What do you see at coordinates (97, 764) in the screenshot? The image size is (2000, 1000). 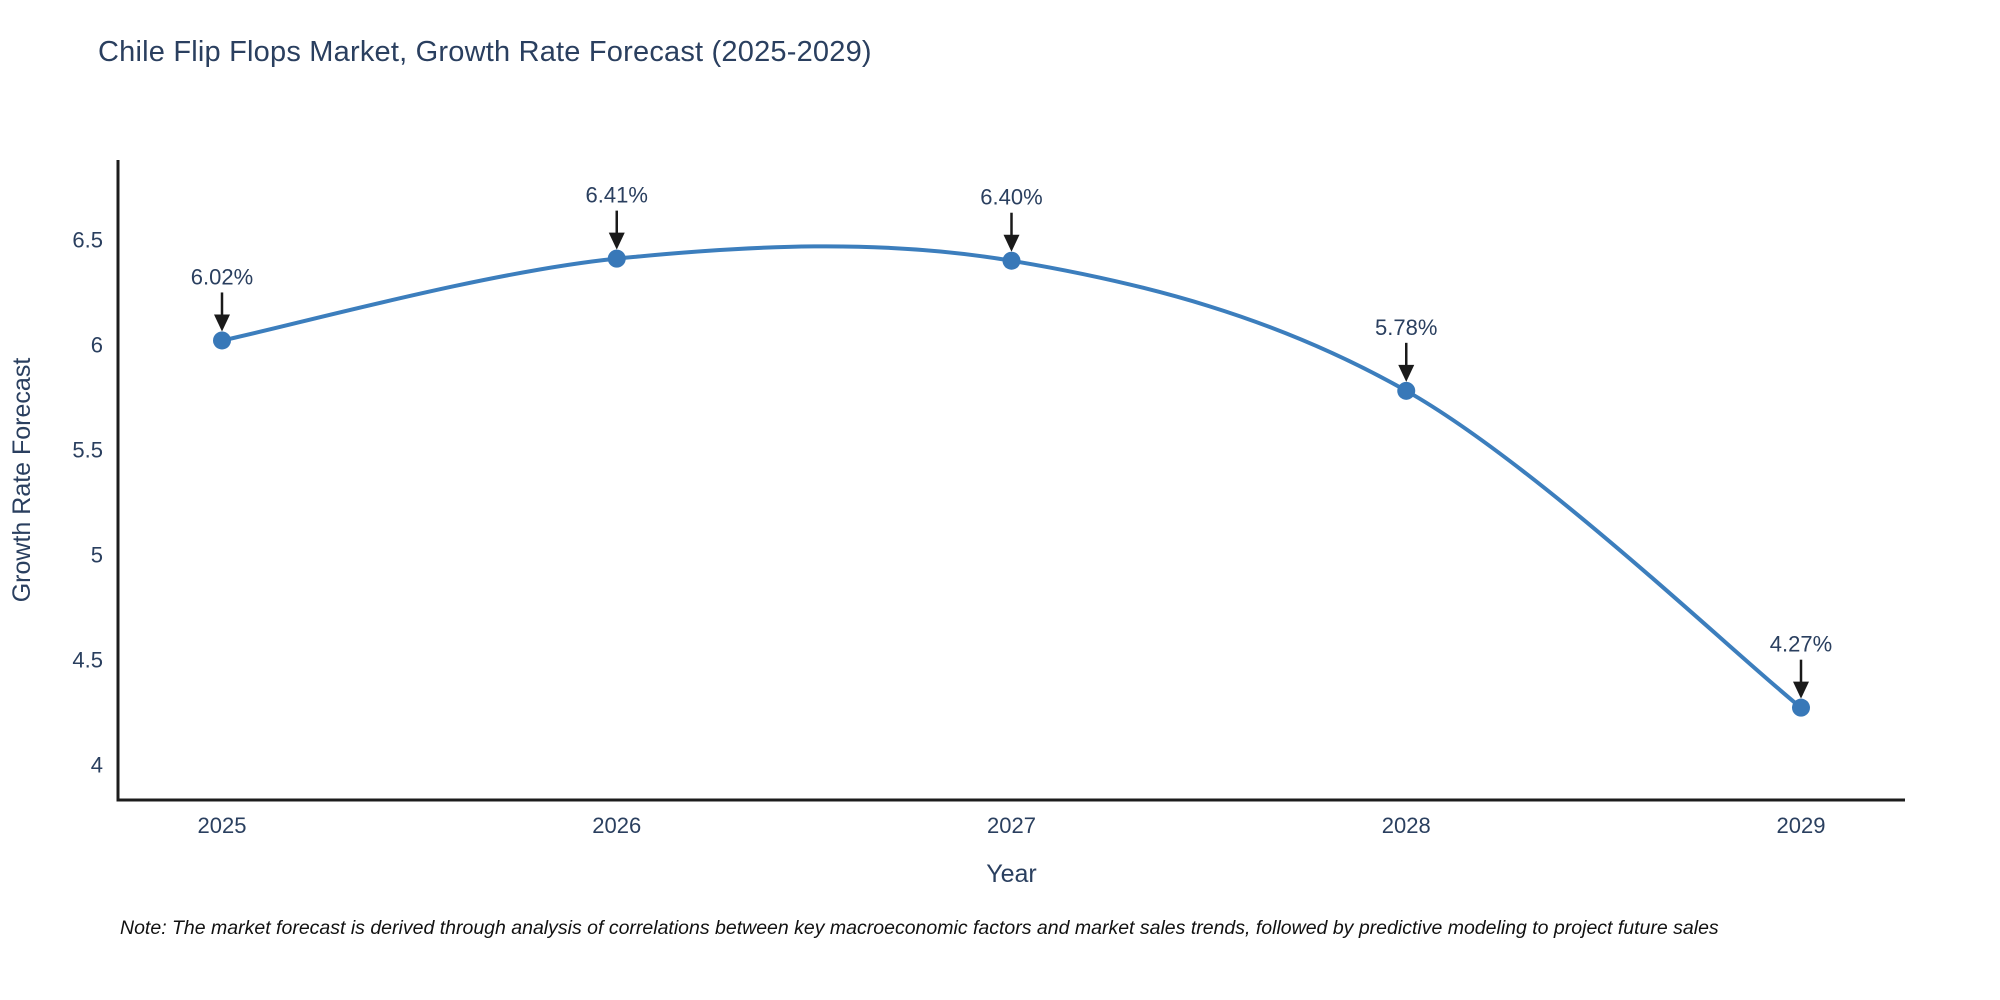 I see `y-tick-label: 4` at bounding box center [97, 764].